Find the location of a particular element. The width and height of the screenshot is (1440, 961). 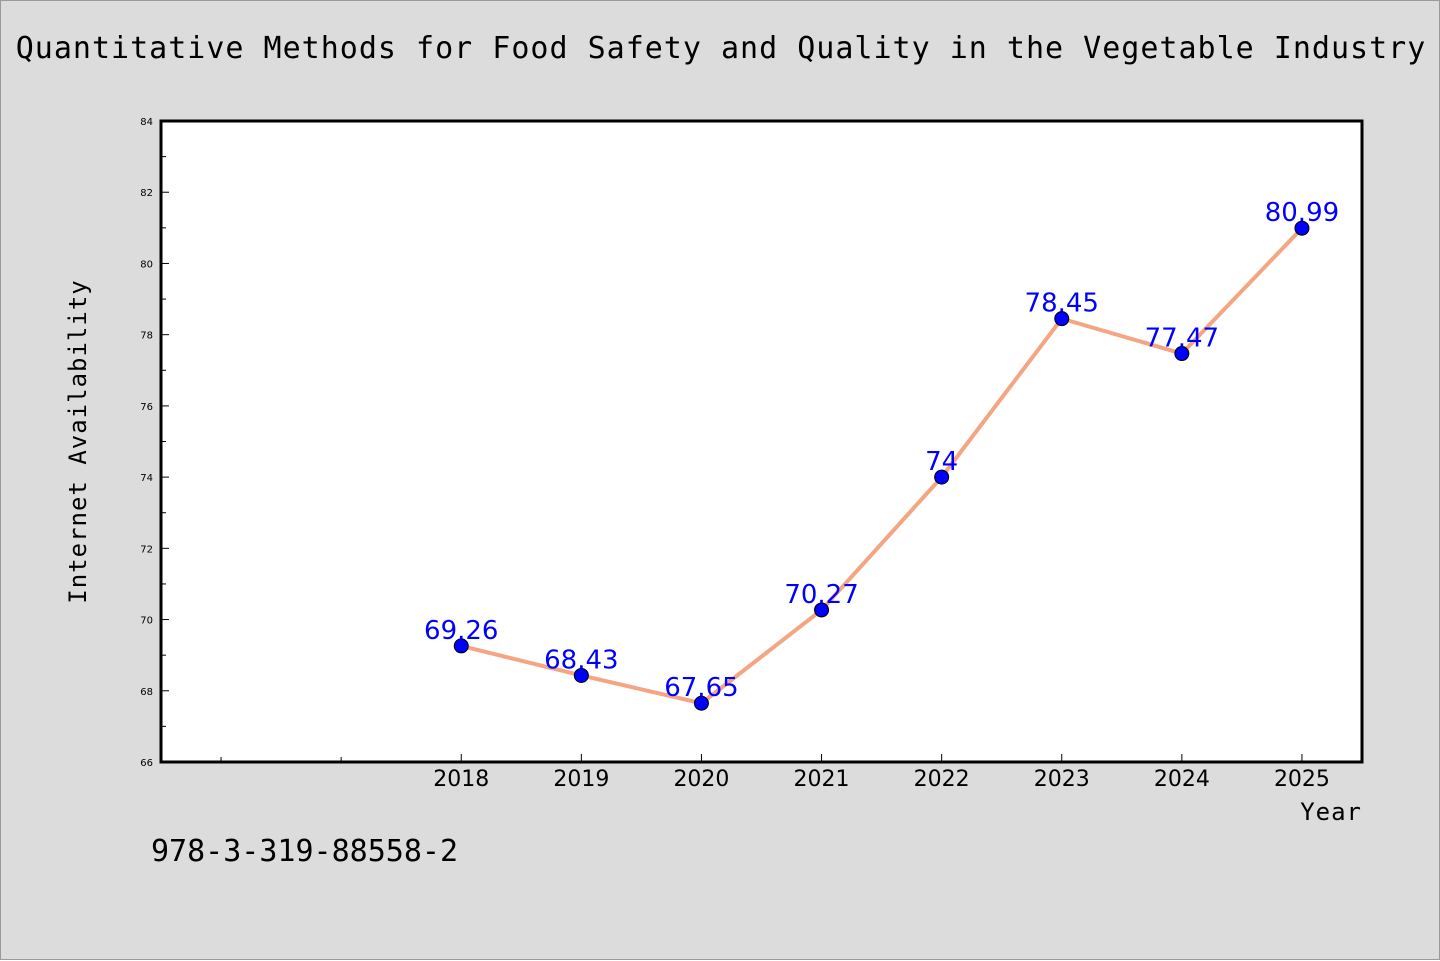

y-tick-label: 70 is located at coordinates (146, 621).